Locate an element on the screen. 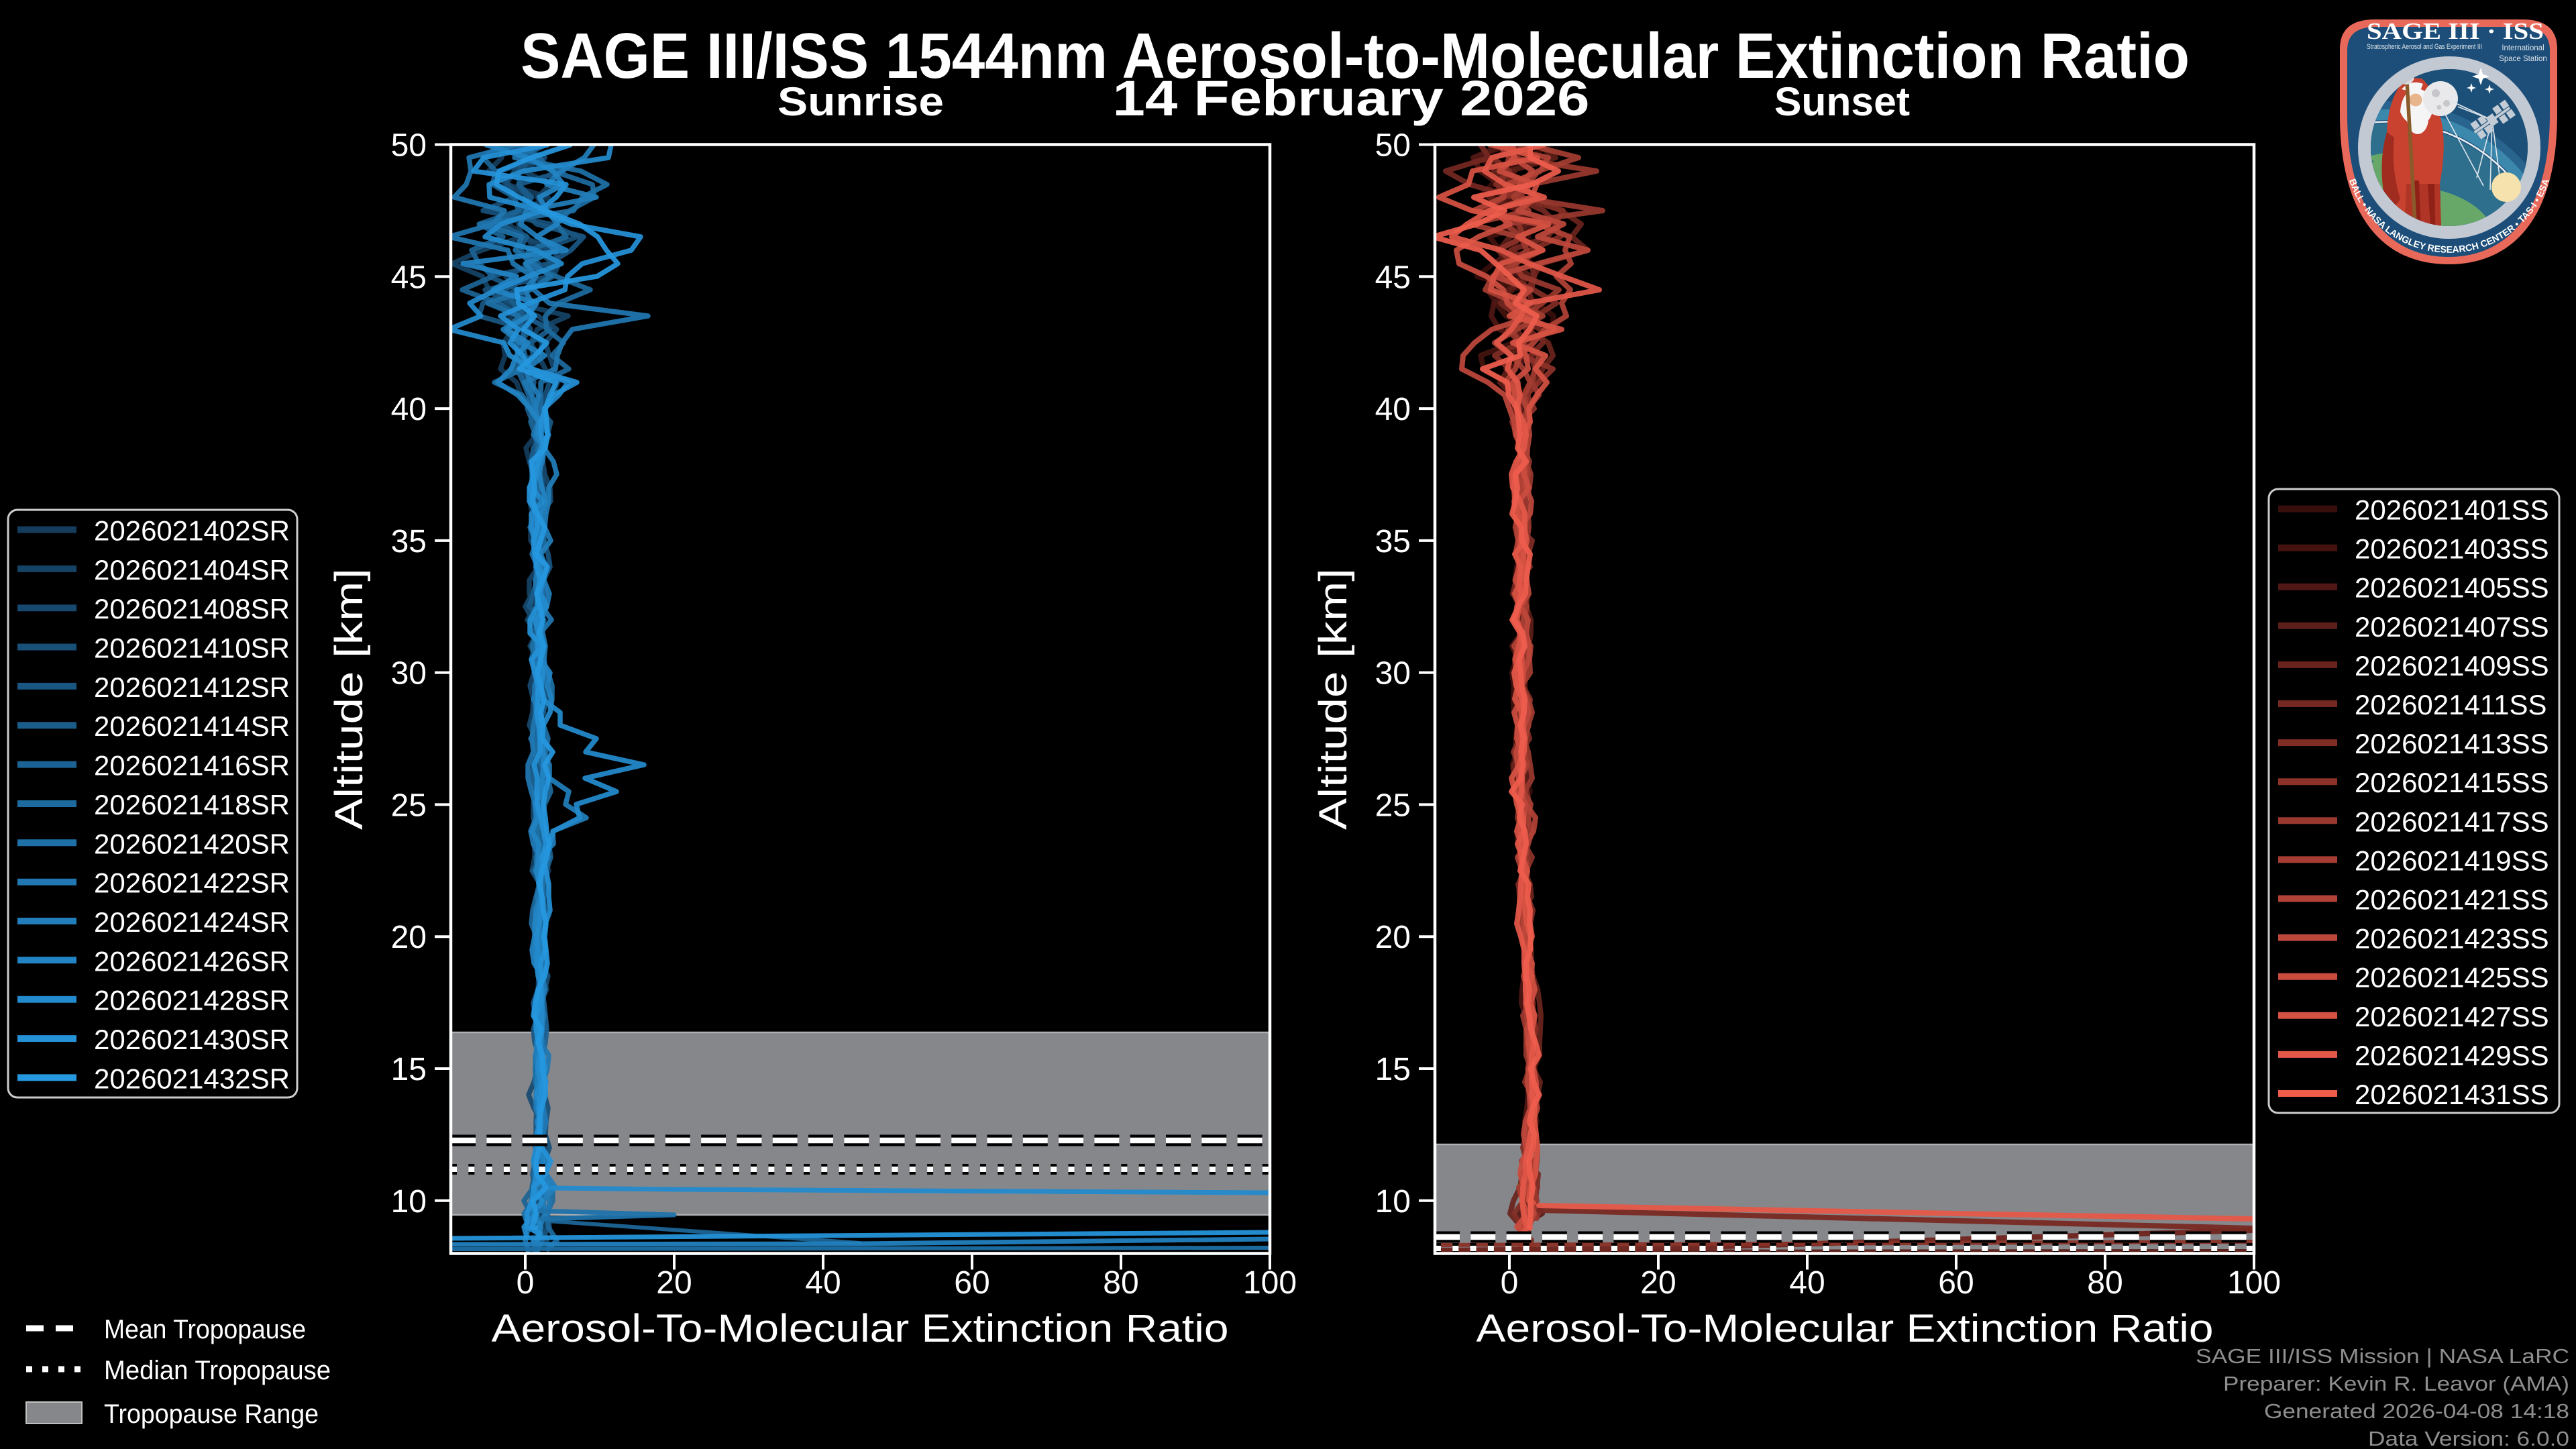 The image size is (2576, 1449). svg-text: Generated 2026-04-08 14:18 is located at coordinates (2416, 1411).